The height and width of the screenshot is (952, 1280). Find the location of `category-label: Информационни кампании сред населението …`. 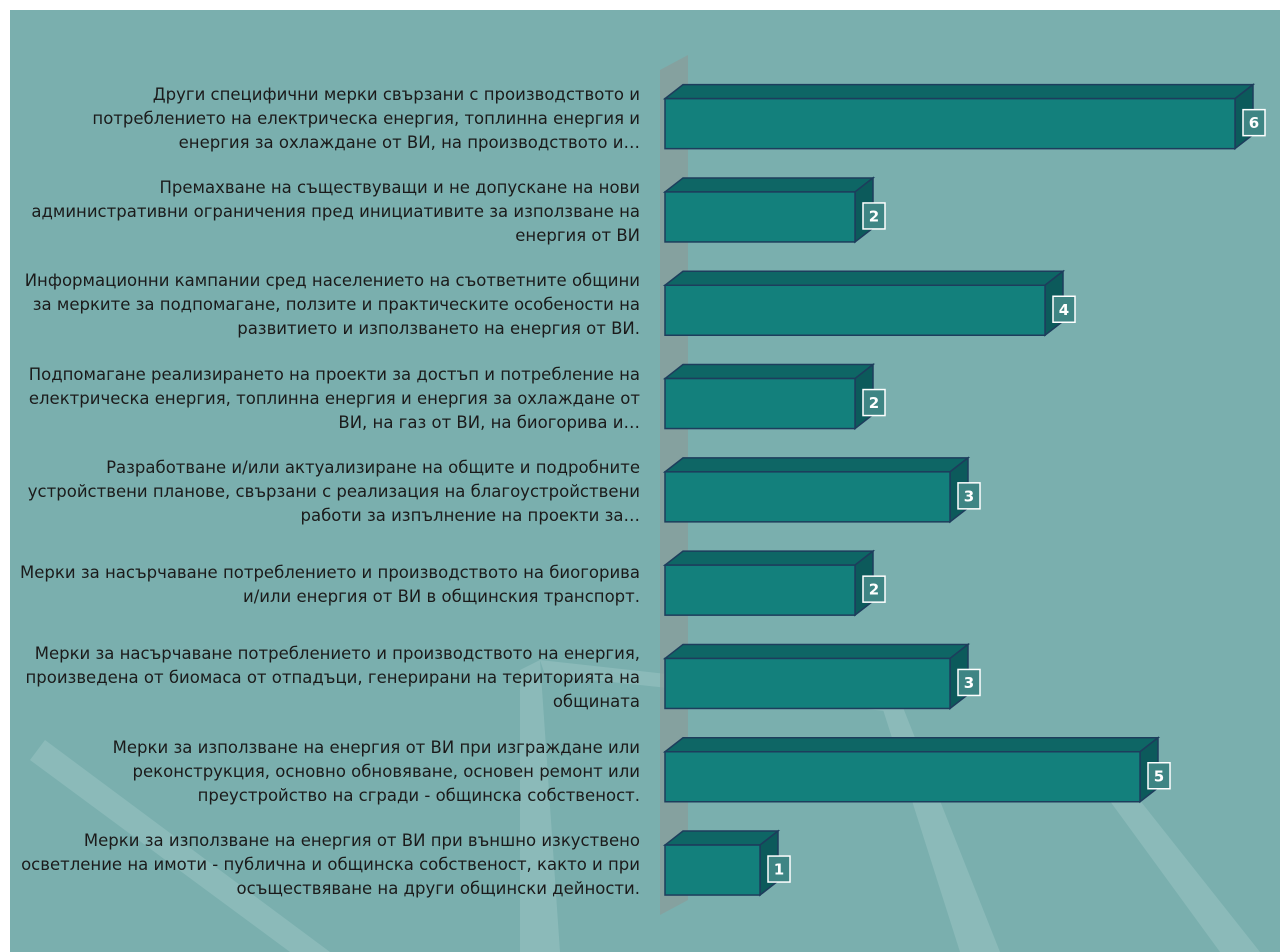

category-label: Информационни кампании сред населението … is located at coordinates (332, 305).